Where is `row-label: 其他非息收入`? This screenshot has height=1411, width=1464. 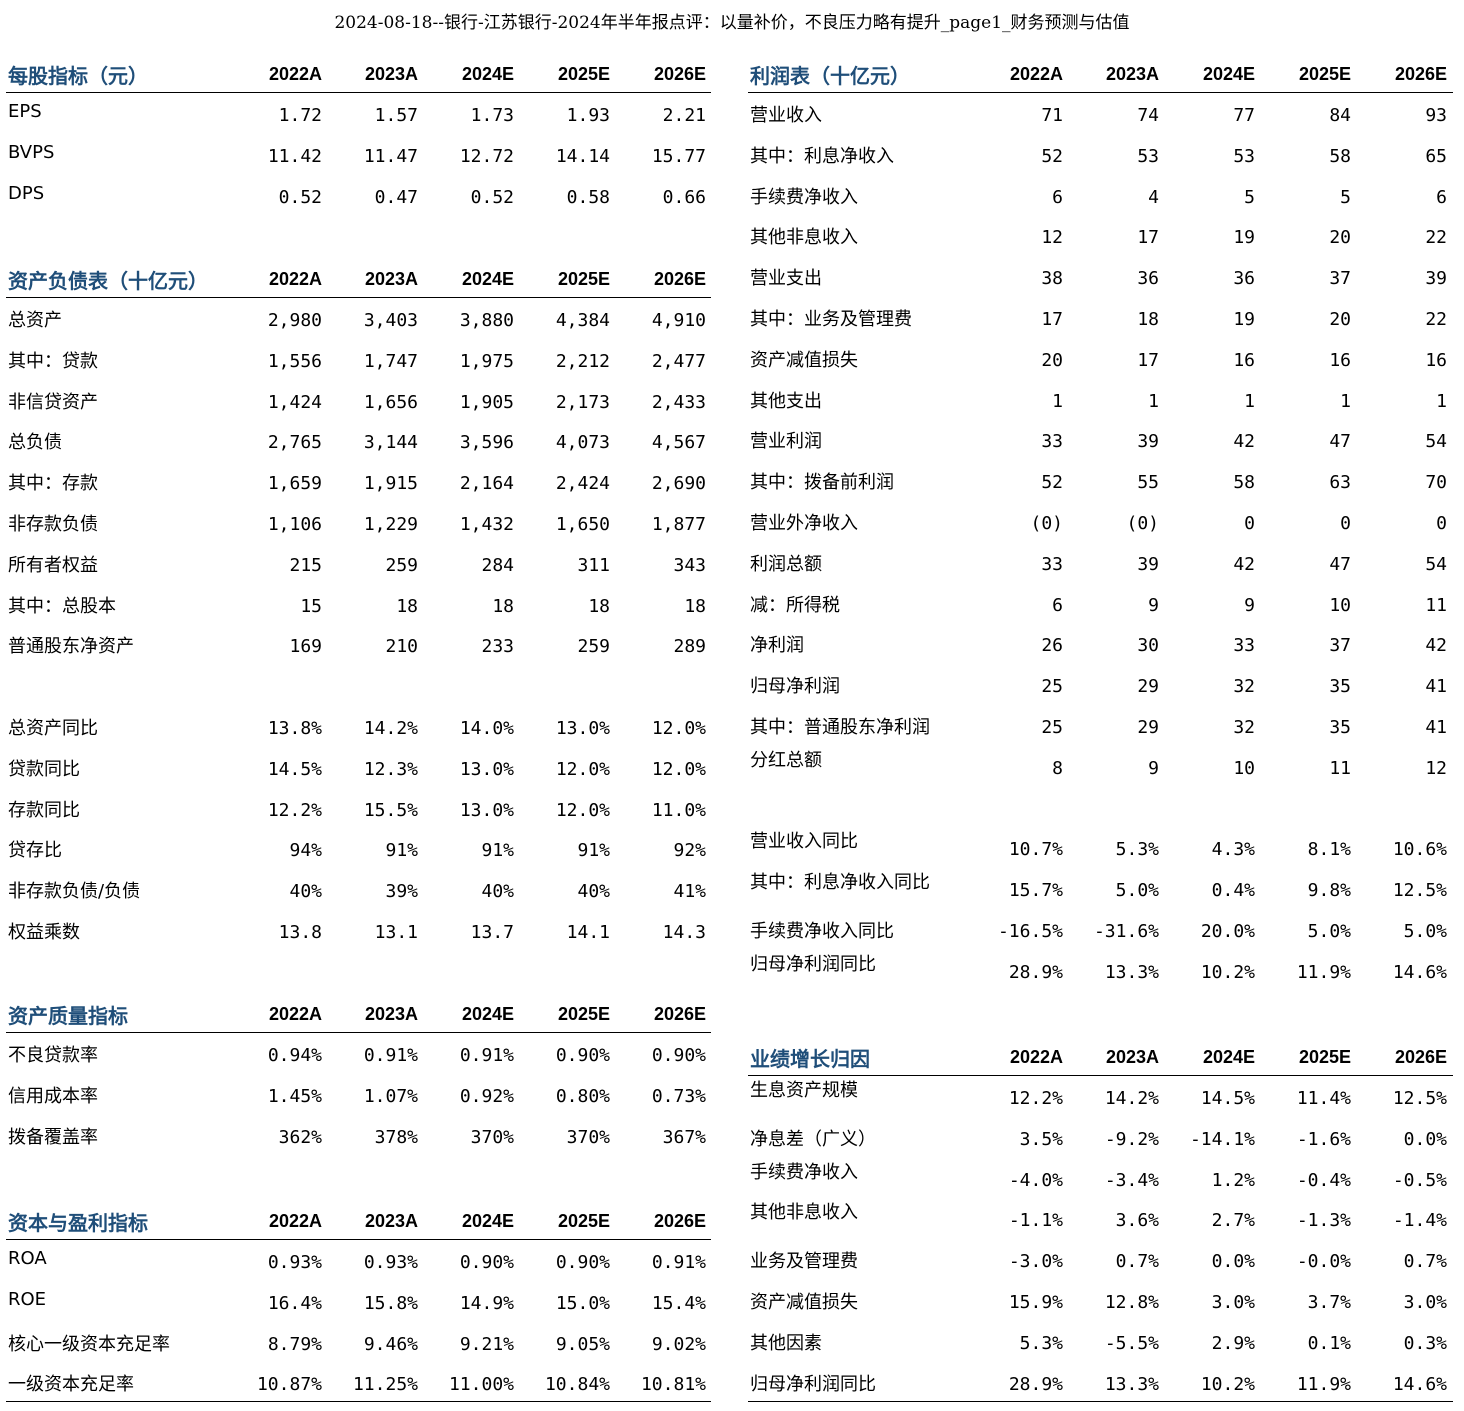
row-label: 其他非息收入 is located at coordinates (804, 1213).